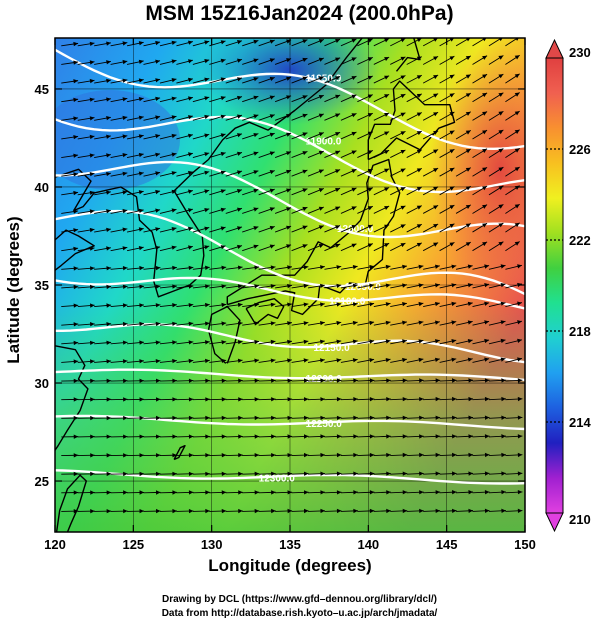  What do you see at coordinates (13, 290) in the screenshot?
I see `y-axis-label: Latitude (degrees)` at bounding box center [13, 290].